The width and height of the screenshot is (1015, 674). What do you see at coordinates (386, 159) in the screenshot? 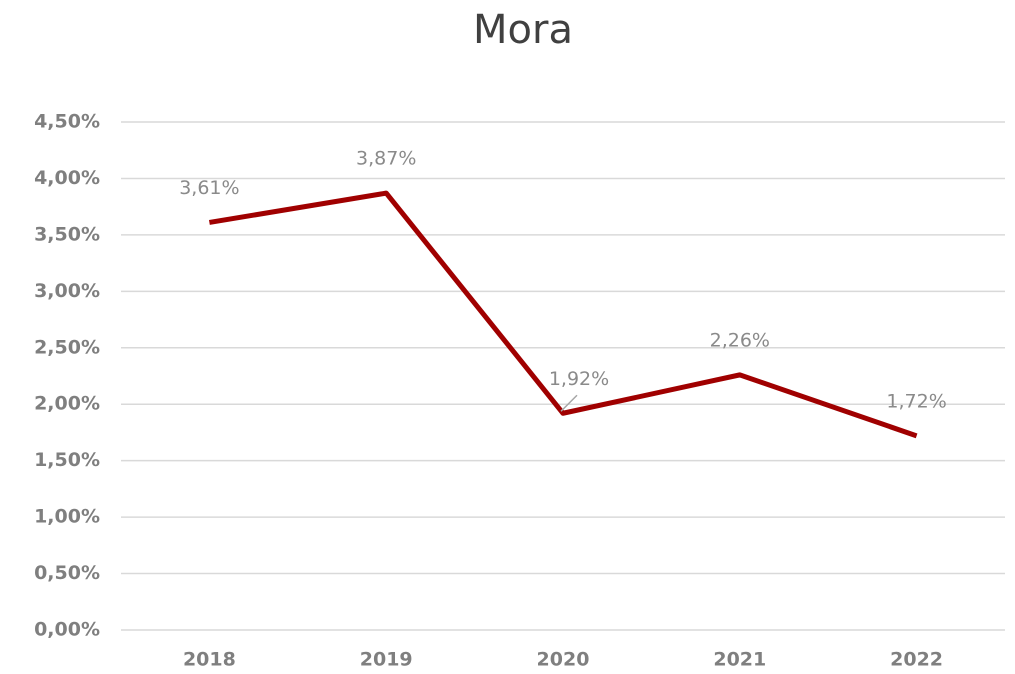
I see `data-label: 3,87%` at bounding box center [386, 159].